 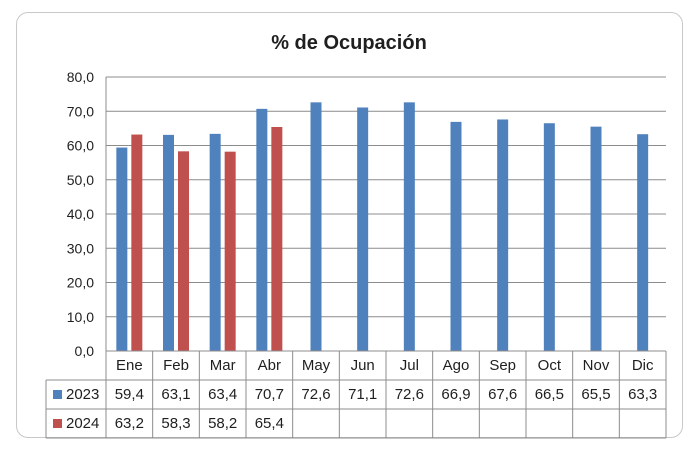 I want to click on bar-2023-ago, so click(x=456, y=236).